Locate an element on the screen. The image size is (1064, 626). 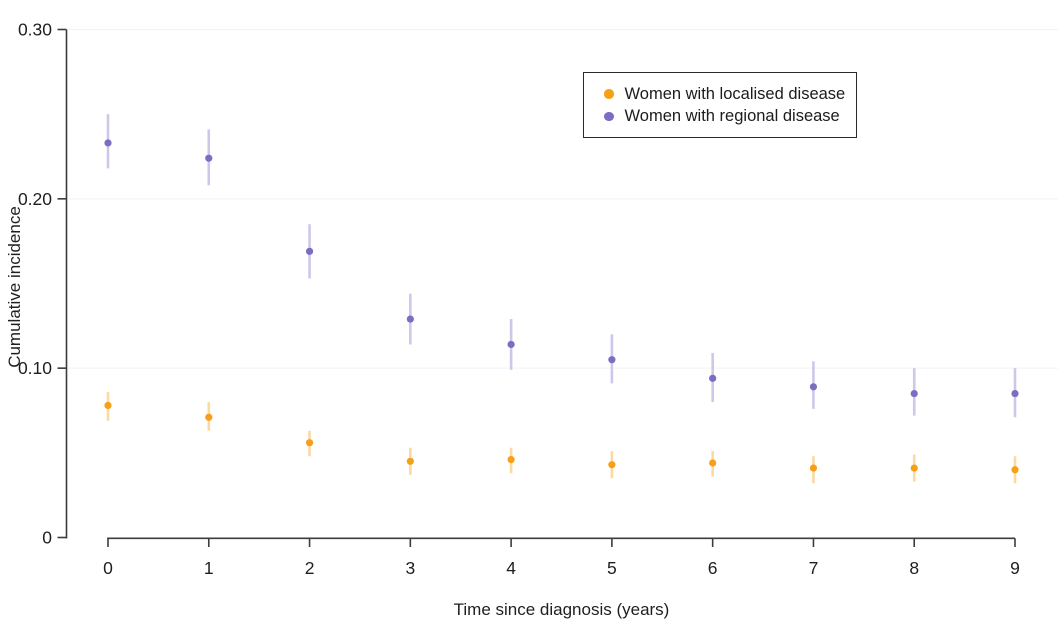
x-tick-label: 8 is located at coordinates (914, 568).